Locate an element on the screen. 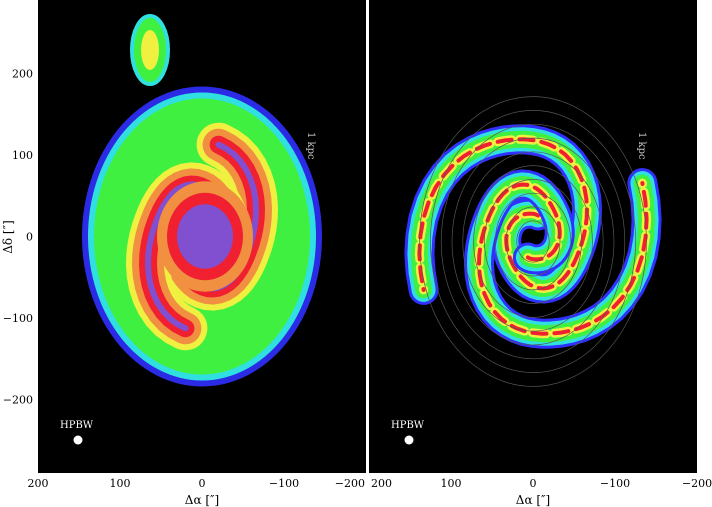 This screenshot has width=712, height=507. beam-label-right: HPBW is located at coordinates (408, 425).